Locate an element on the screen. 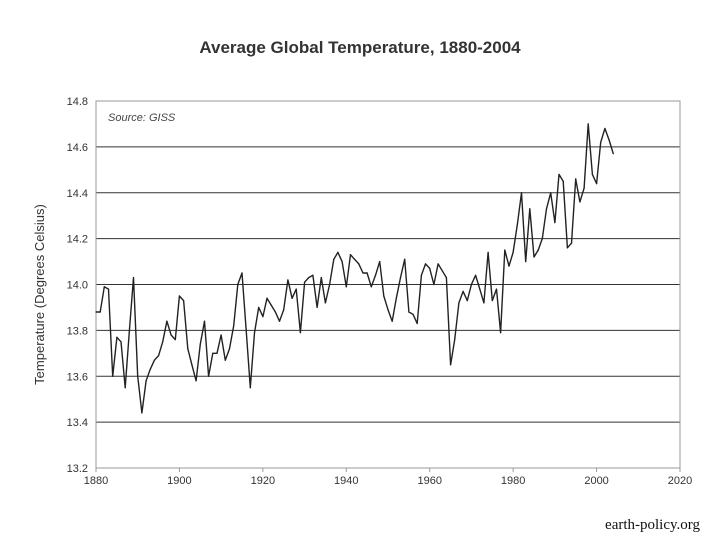 This screenshot has width=720, height=540. chart-title: Average Global Temperature, 1880-2004 is located at coordinates (360, 47).